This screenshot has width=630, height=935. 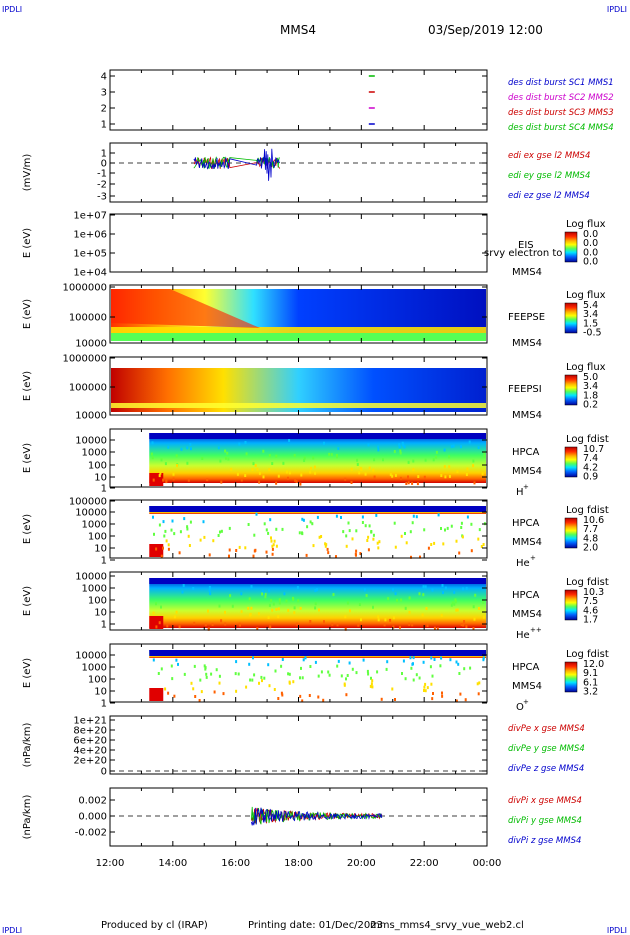 I want to click on species-charge: +, so click(x=533, y=558).